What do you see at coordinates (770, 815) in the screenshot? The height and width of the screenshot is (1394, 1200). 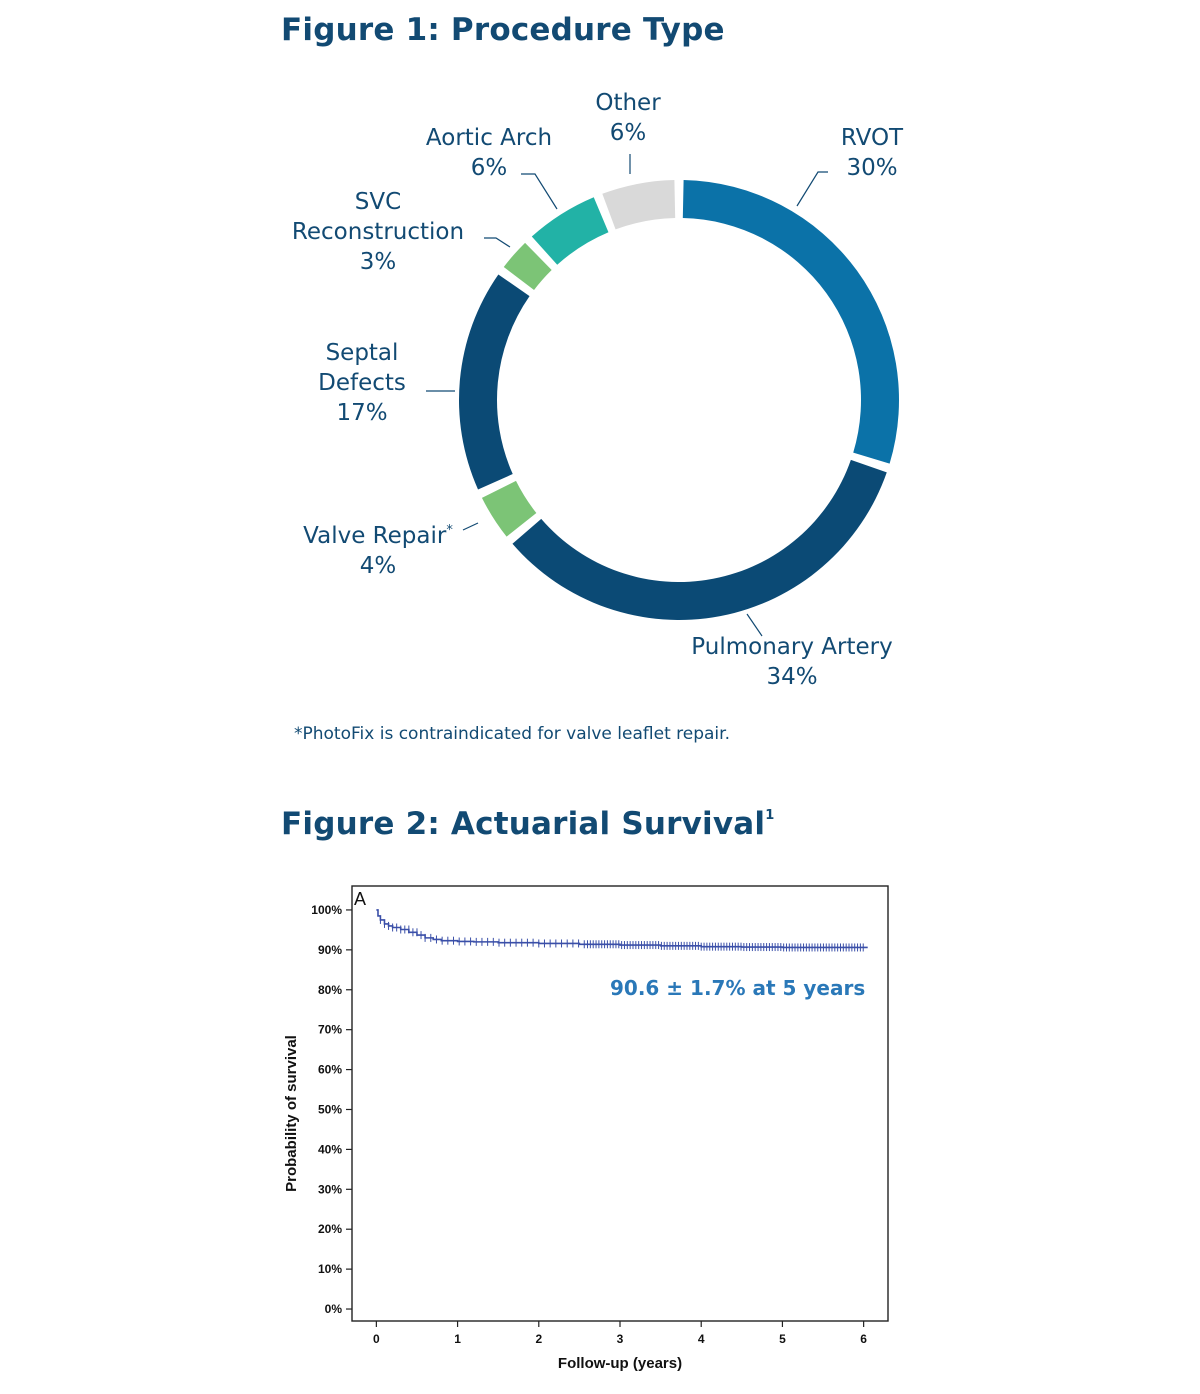 I see `figure2-title-superscript: 1` at bounding box center [770, 815].